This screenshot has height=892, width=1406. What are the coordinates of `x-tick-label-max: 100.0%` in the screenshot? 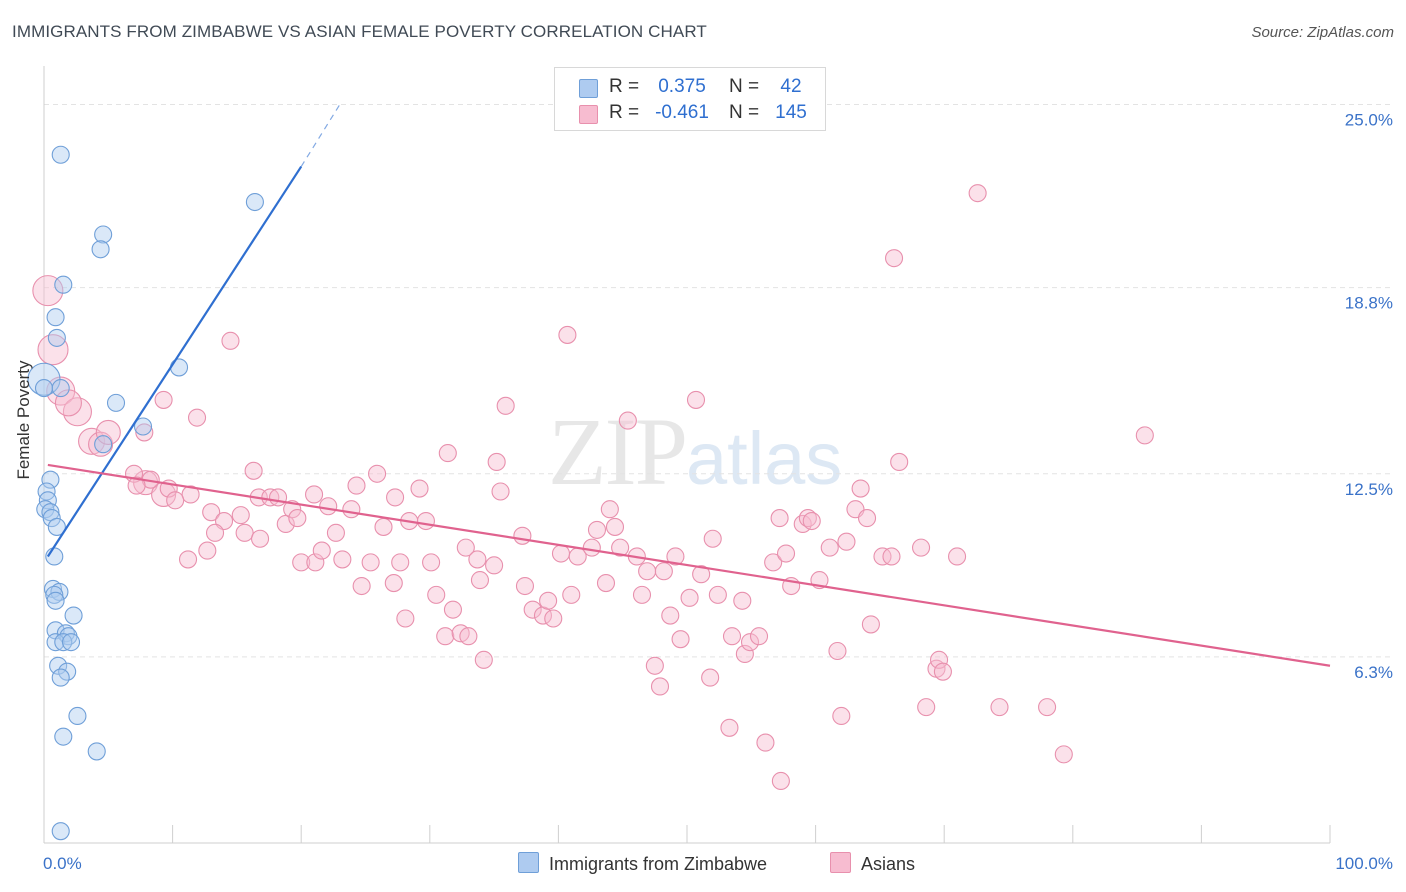 It's located at (1364, 863).